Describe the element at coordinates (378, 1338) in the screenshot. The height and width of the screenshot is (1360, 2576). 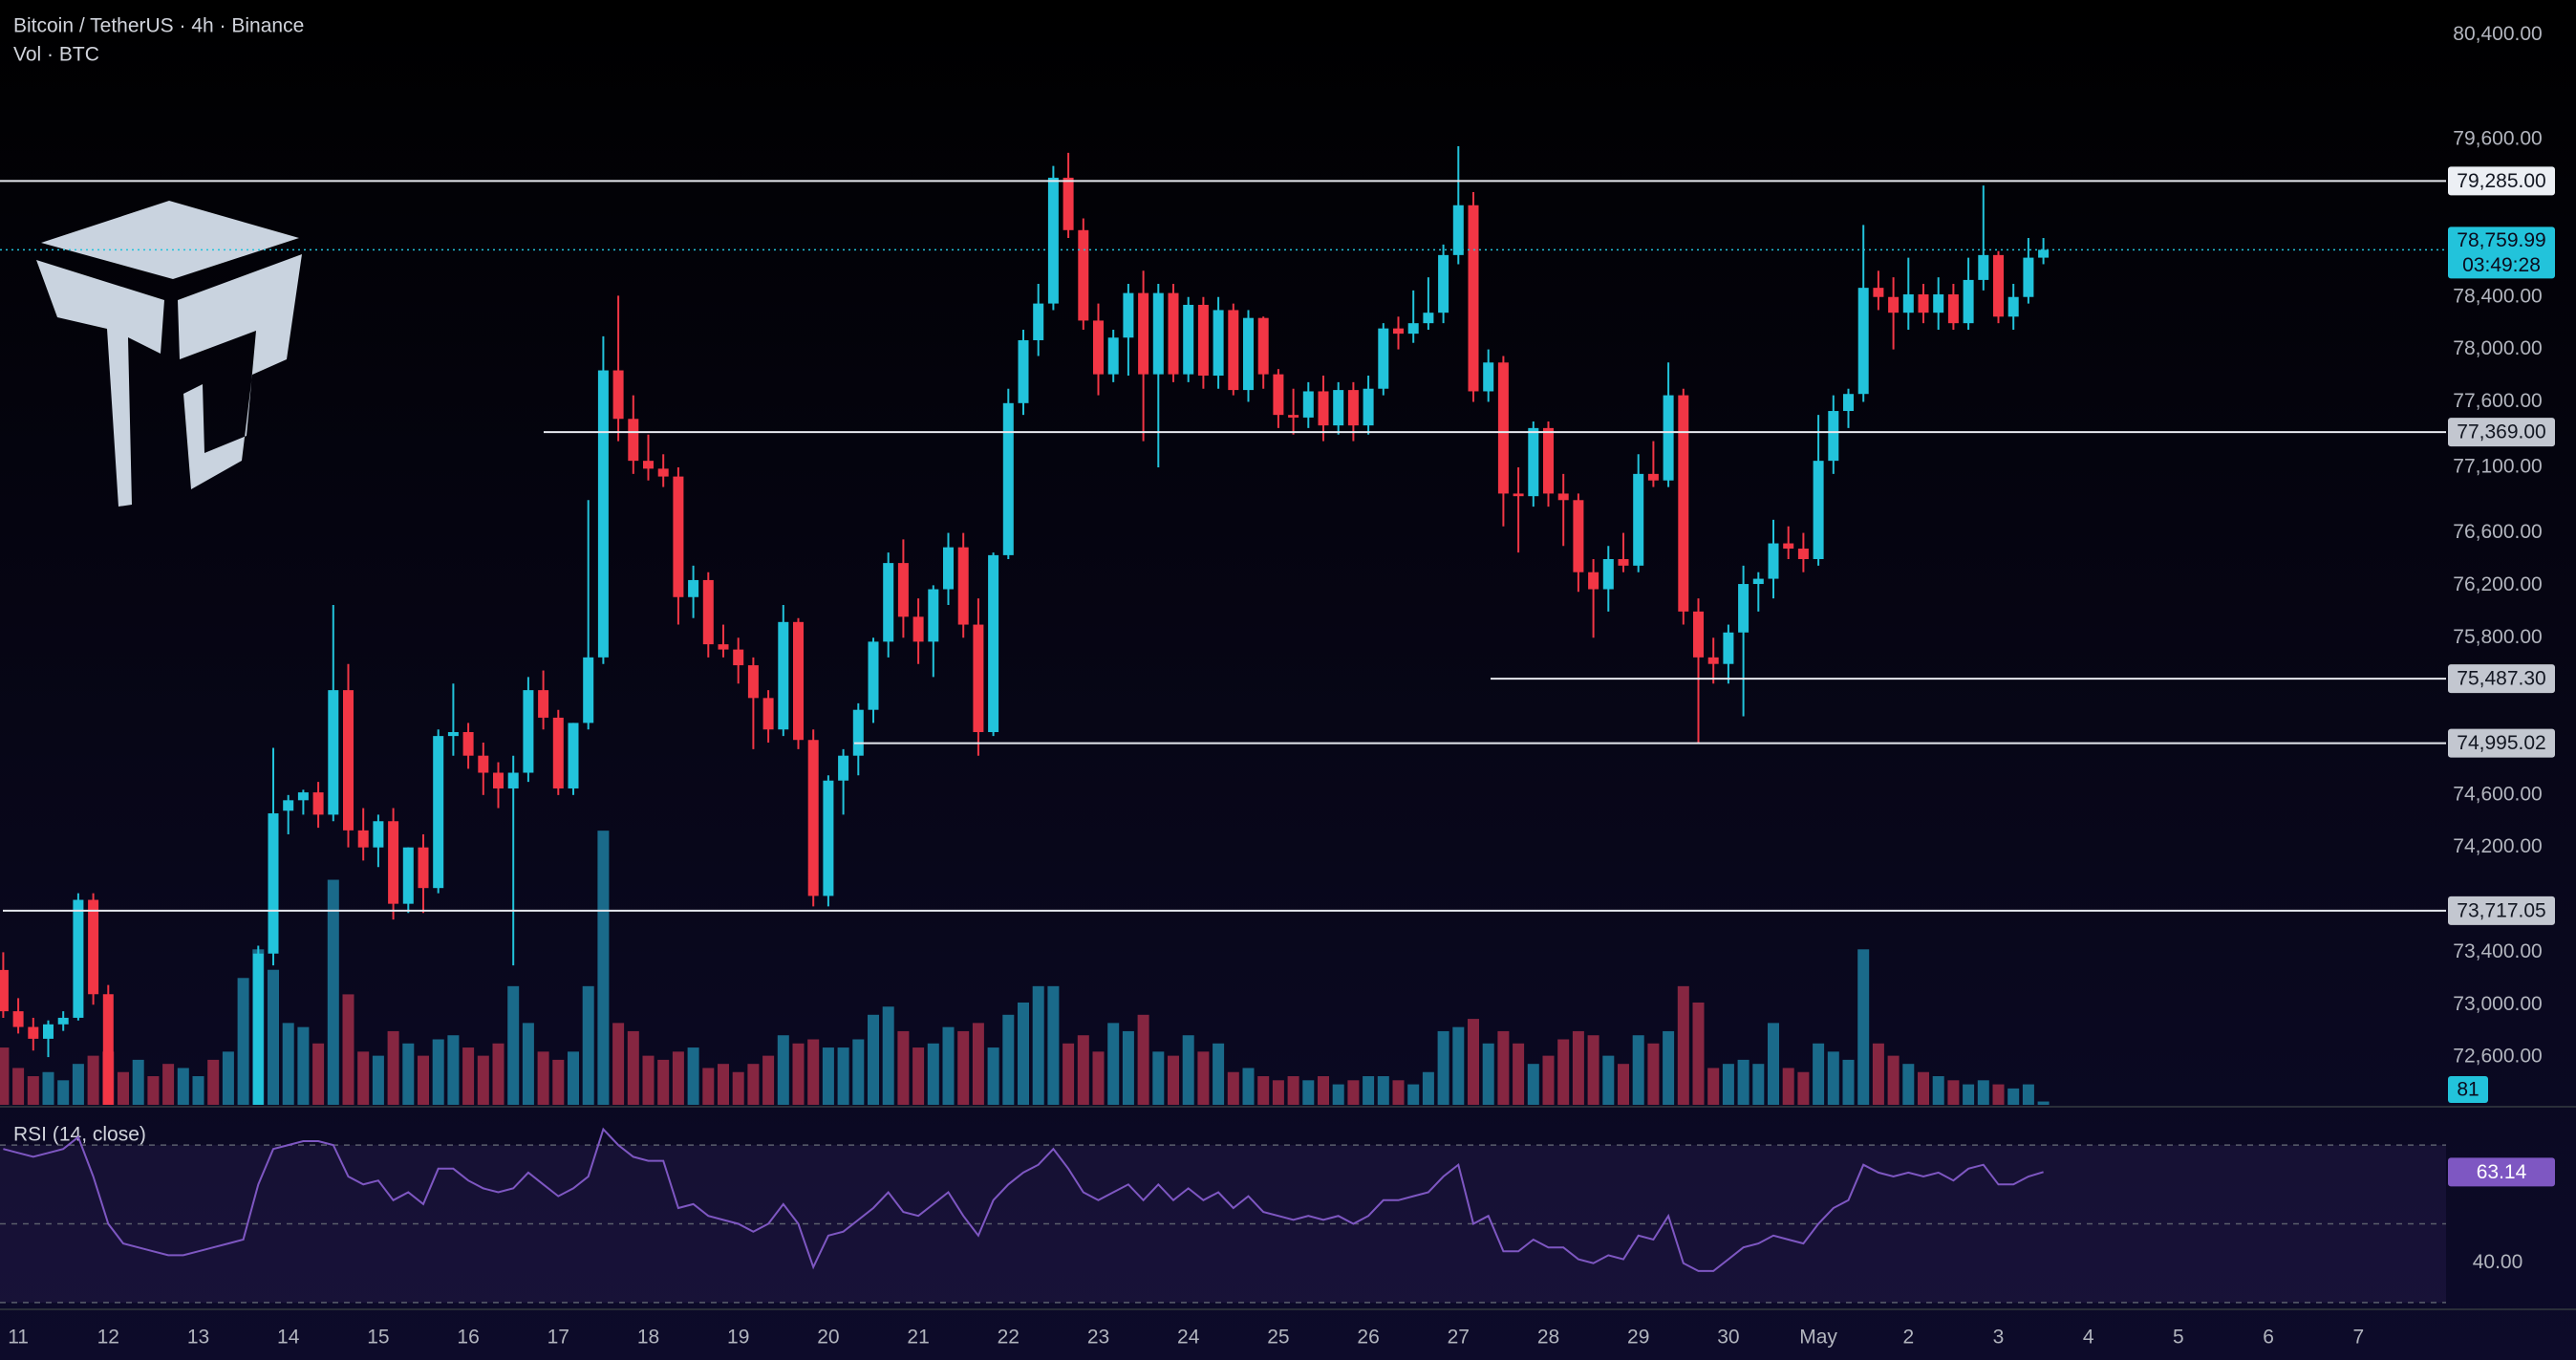
I see `x-tick-label: 15` at that location.